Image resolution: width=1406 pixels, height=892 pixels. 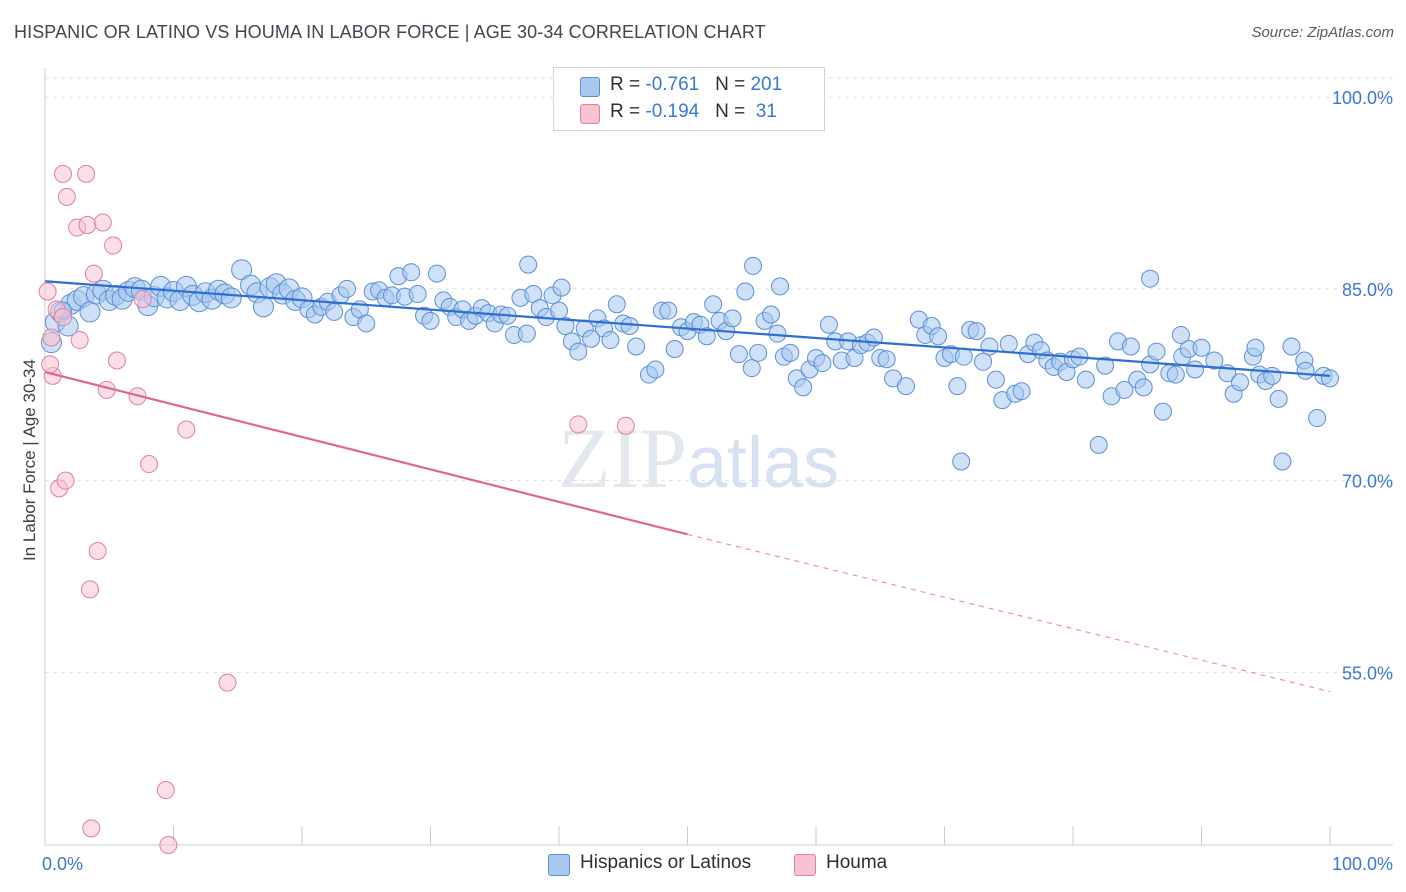 I want to click on y-tick-label: 100.0%, so click(x=1362, y=98).